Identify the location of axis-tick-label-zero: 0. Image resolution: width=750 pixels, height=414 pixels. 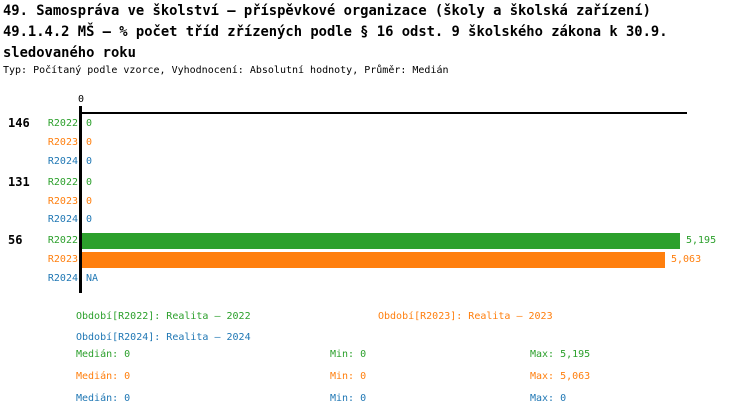
(81, 99).